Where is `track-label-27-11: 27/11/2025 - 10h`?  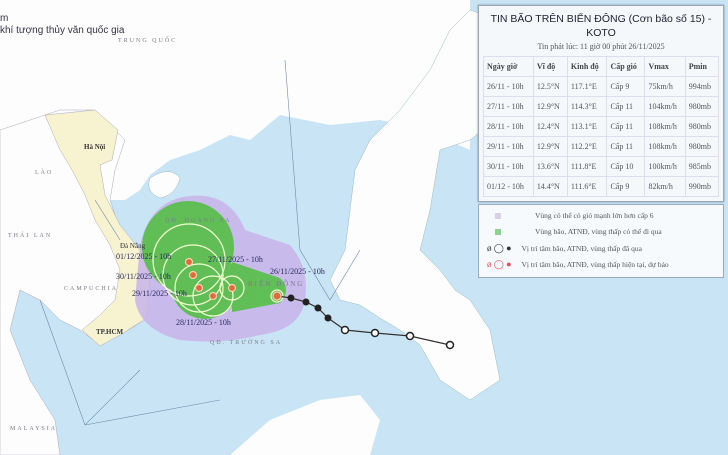
track-label-27-11: 27/11/2025 - 10h is located at coordinates (235, 259).